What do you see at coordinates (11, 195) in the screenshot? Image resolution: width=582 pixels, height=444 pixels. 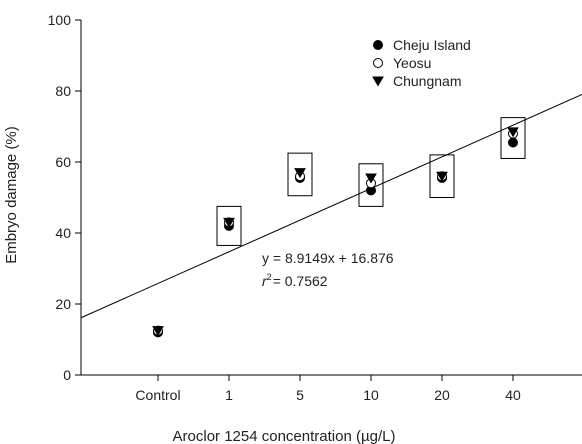 I see `y-axis-title: Embryo damage (%)` at bounding box center [11, 195].